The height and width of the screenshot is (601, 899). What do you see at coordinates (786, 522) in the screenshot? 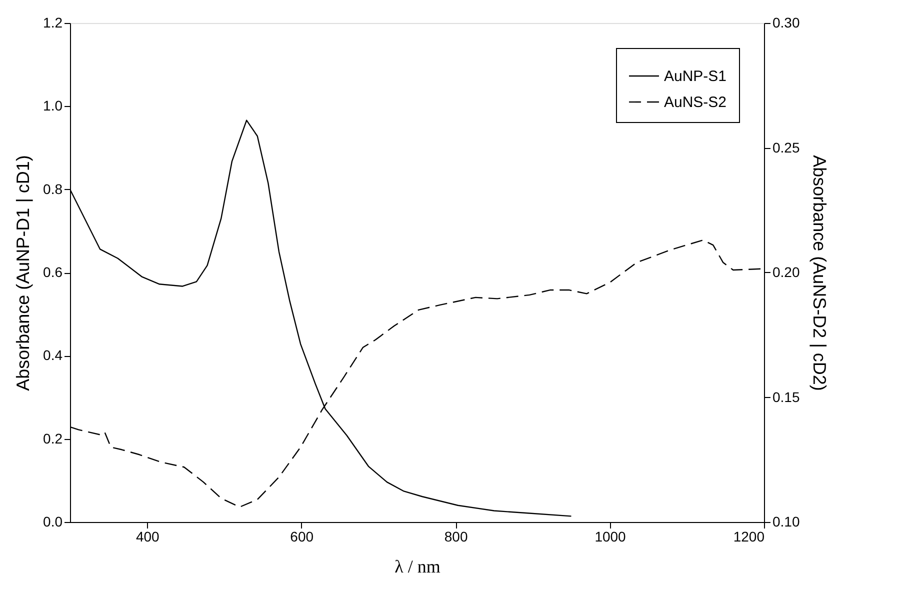
I see `y2-tick-label: 0.10` at bounding box center [786, 522].